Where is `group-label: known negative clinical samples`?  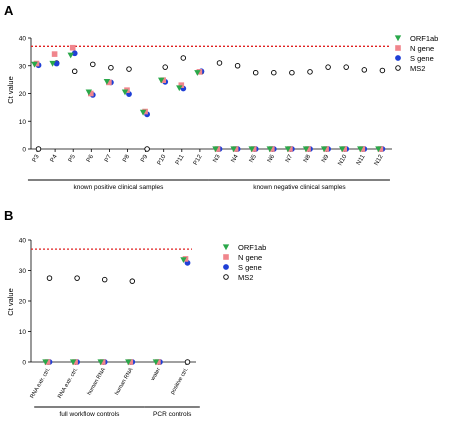
group-label: known negative clinical samples is located at coordinates (299, 187).